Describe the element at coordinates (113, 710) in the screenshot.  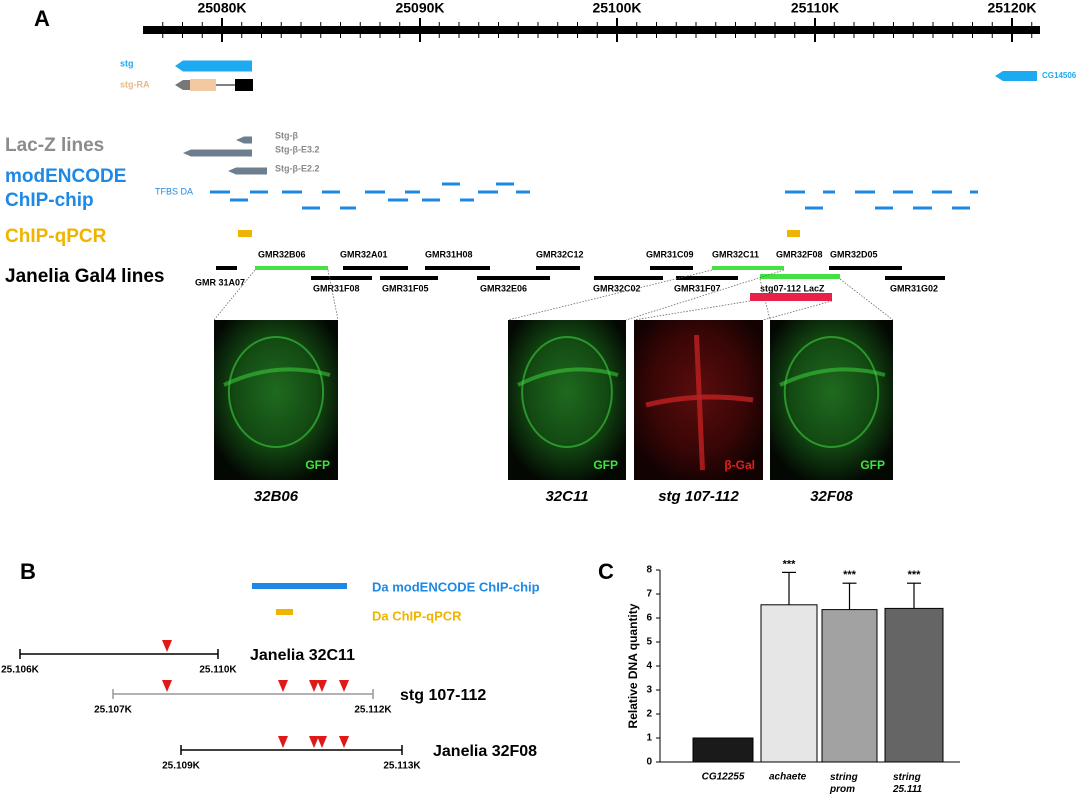
I see `coord-label: 25.107K` at that location.